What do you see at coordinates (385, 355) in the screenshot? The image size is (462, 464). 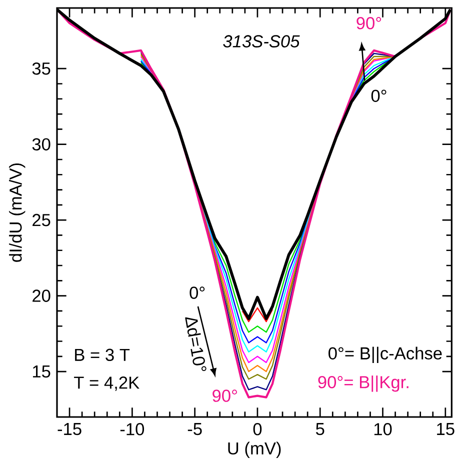 I see `annotation: 0°= B||c-Achse` at bounding box center [385, 355].